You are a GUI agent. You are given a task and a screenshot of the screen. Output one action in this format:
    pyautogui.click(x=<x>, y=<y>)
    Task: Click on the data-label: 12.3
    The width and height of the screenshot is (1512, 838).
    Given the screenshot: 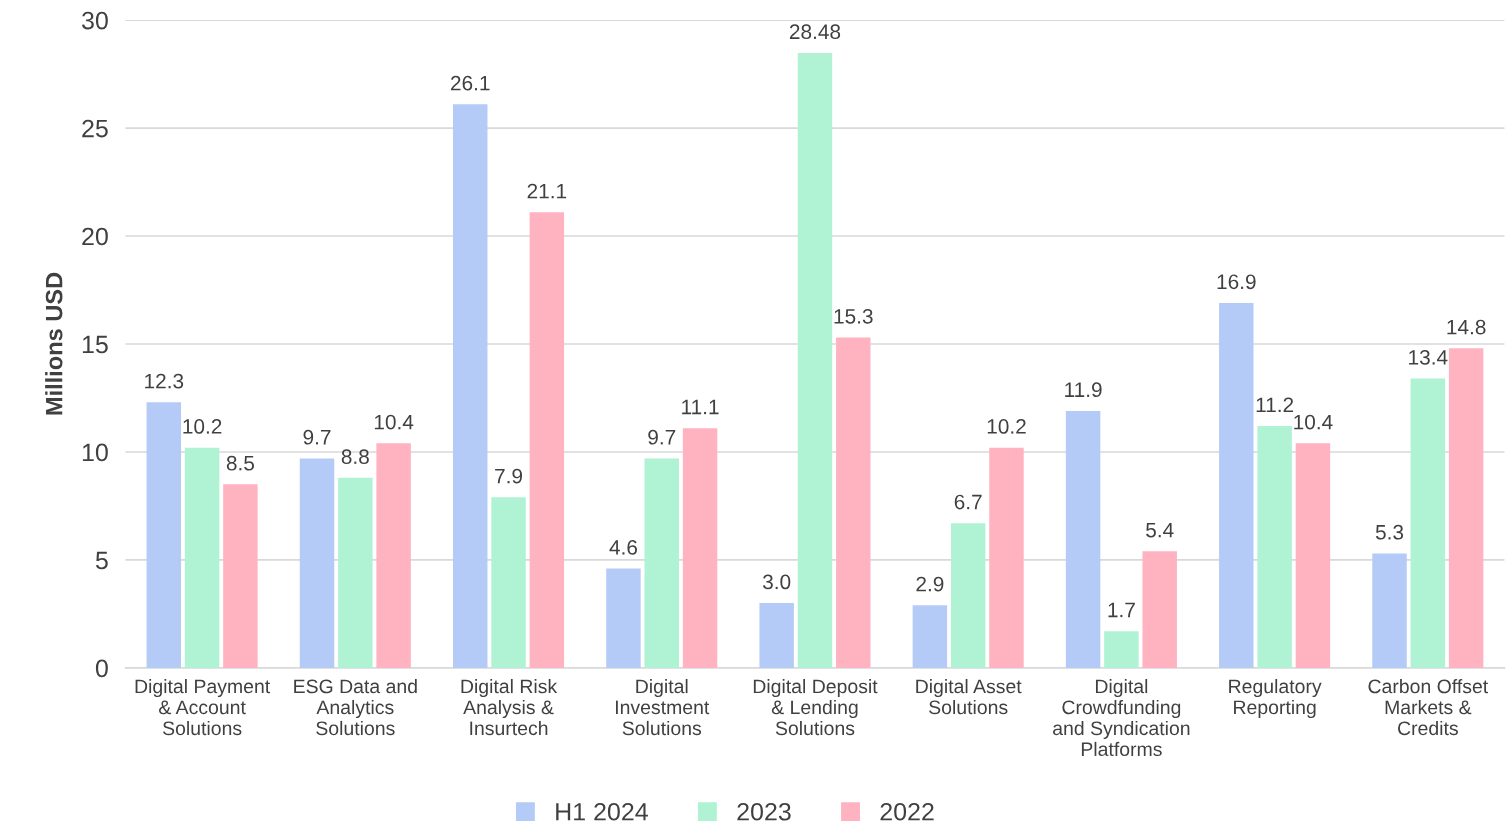 What is the action you would take?
    pyautogui.click(x=164, y=381)
    